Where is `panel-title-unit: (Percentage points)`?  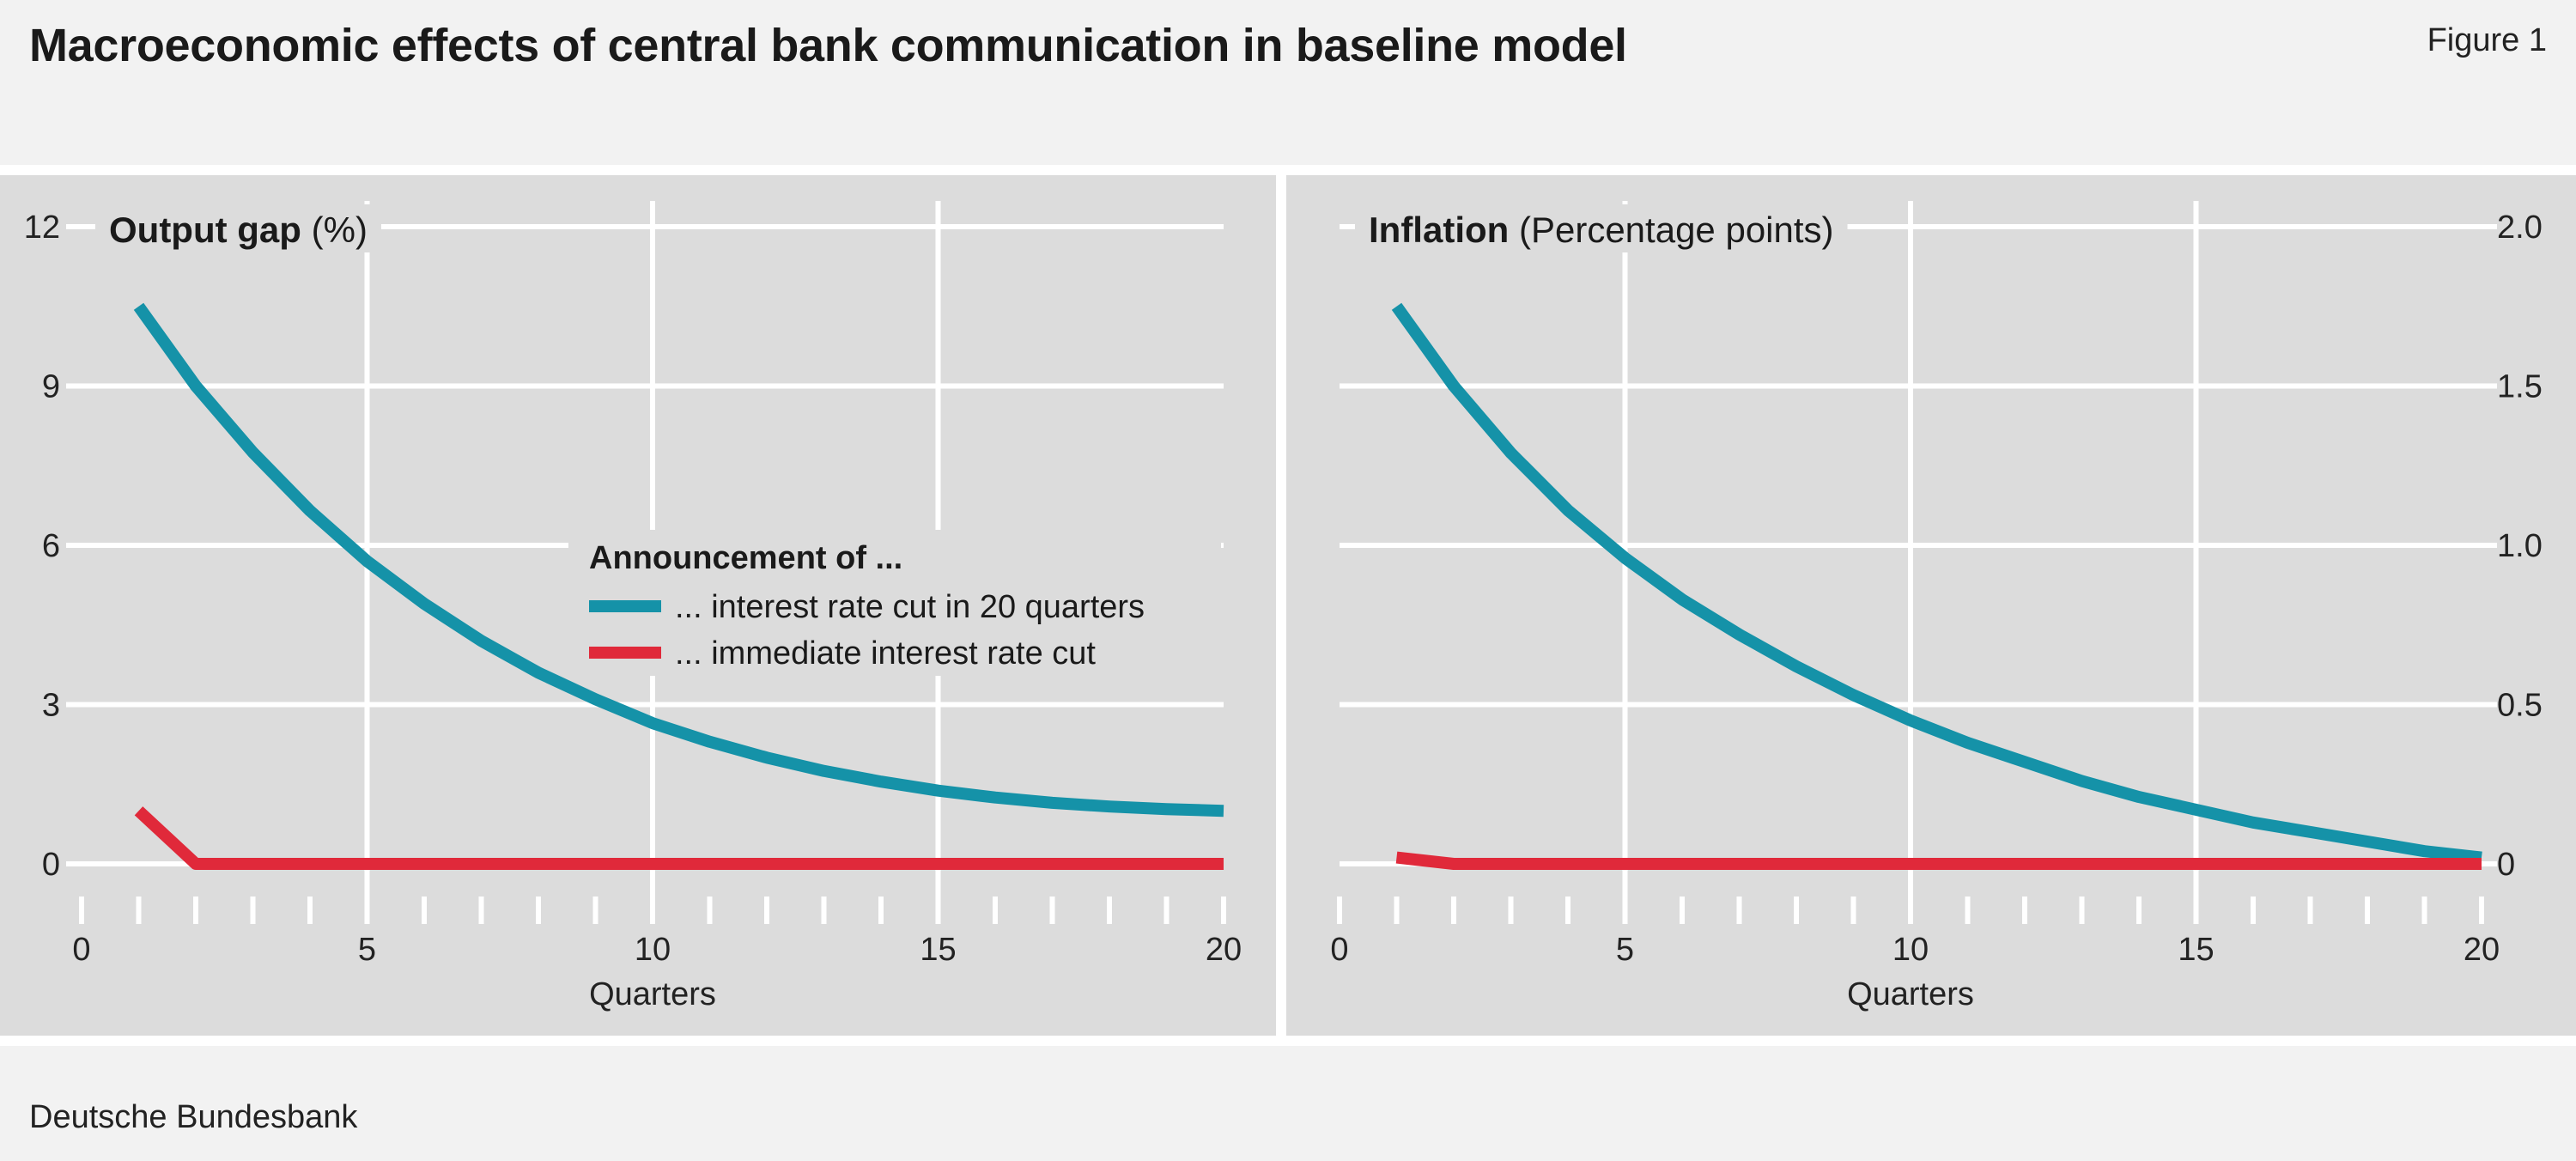 panel-title-unit: (Percentage points) is located at coordinates (1671, 230).